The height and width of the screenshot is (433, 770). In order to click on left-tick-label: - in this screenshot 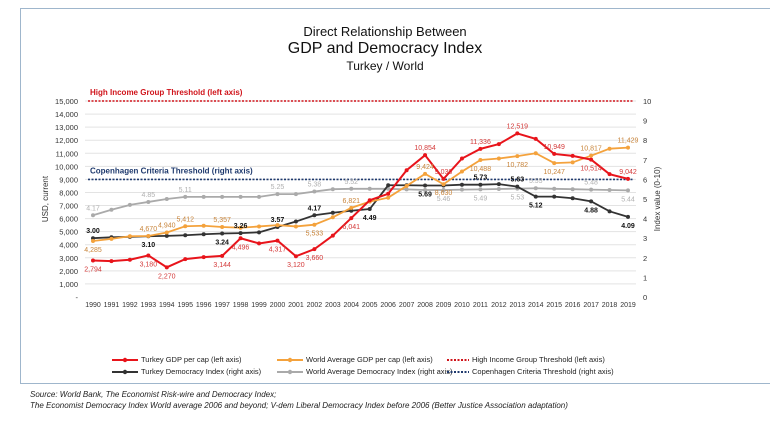, I will do `click(77, 297)`.